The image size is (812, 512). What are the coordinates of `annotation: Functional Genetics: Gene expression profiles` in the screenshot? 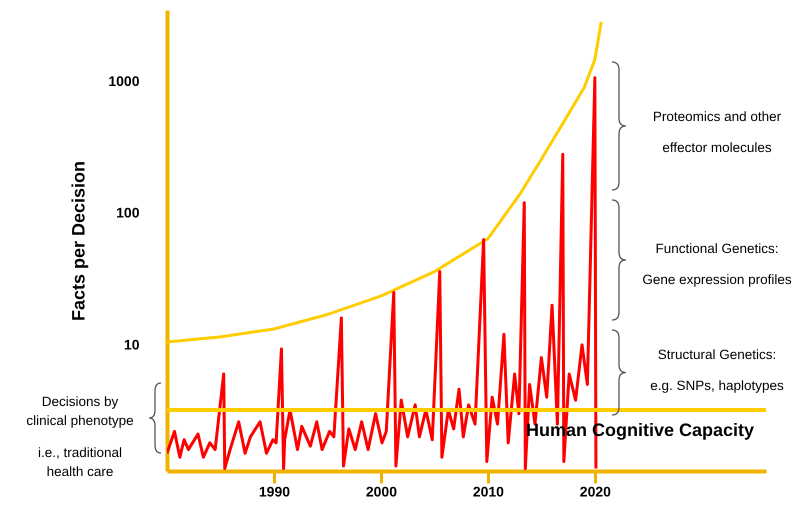 It's located at (717, 264).